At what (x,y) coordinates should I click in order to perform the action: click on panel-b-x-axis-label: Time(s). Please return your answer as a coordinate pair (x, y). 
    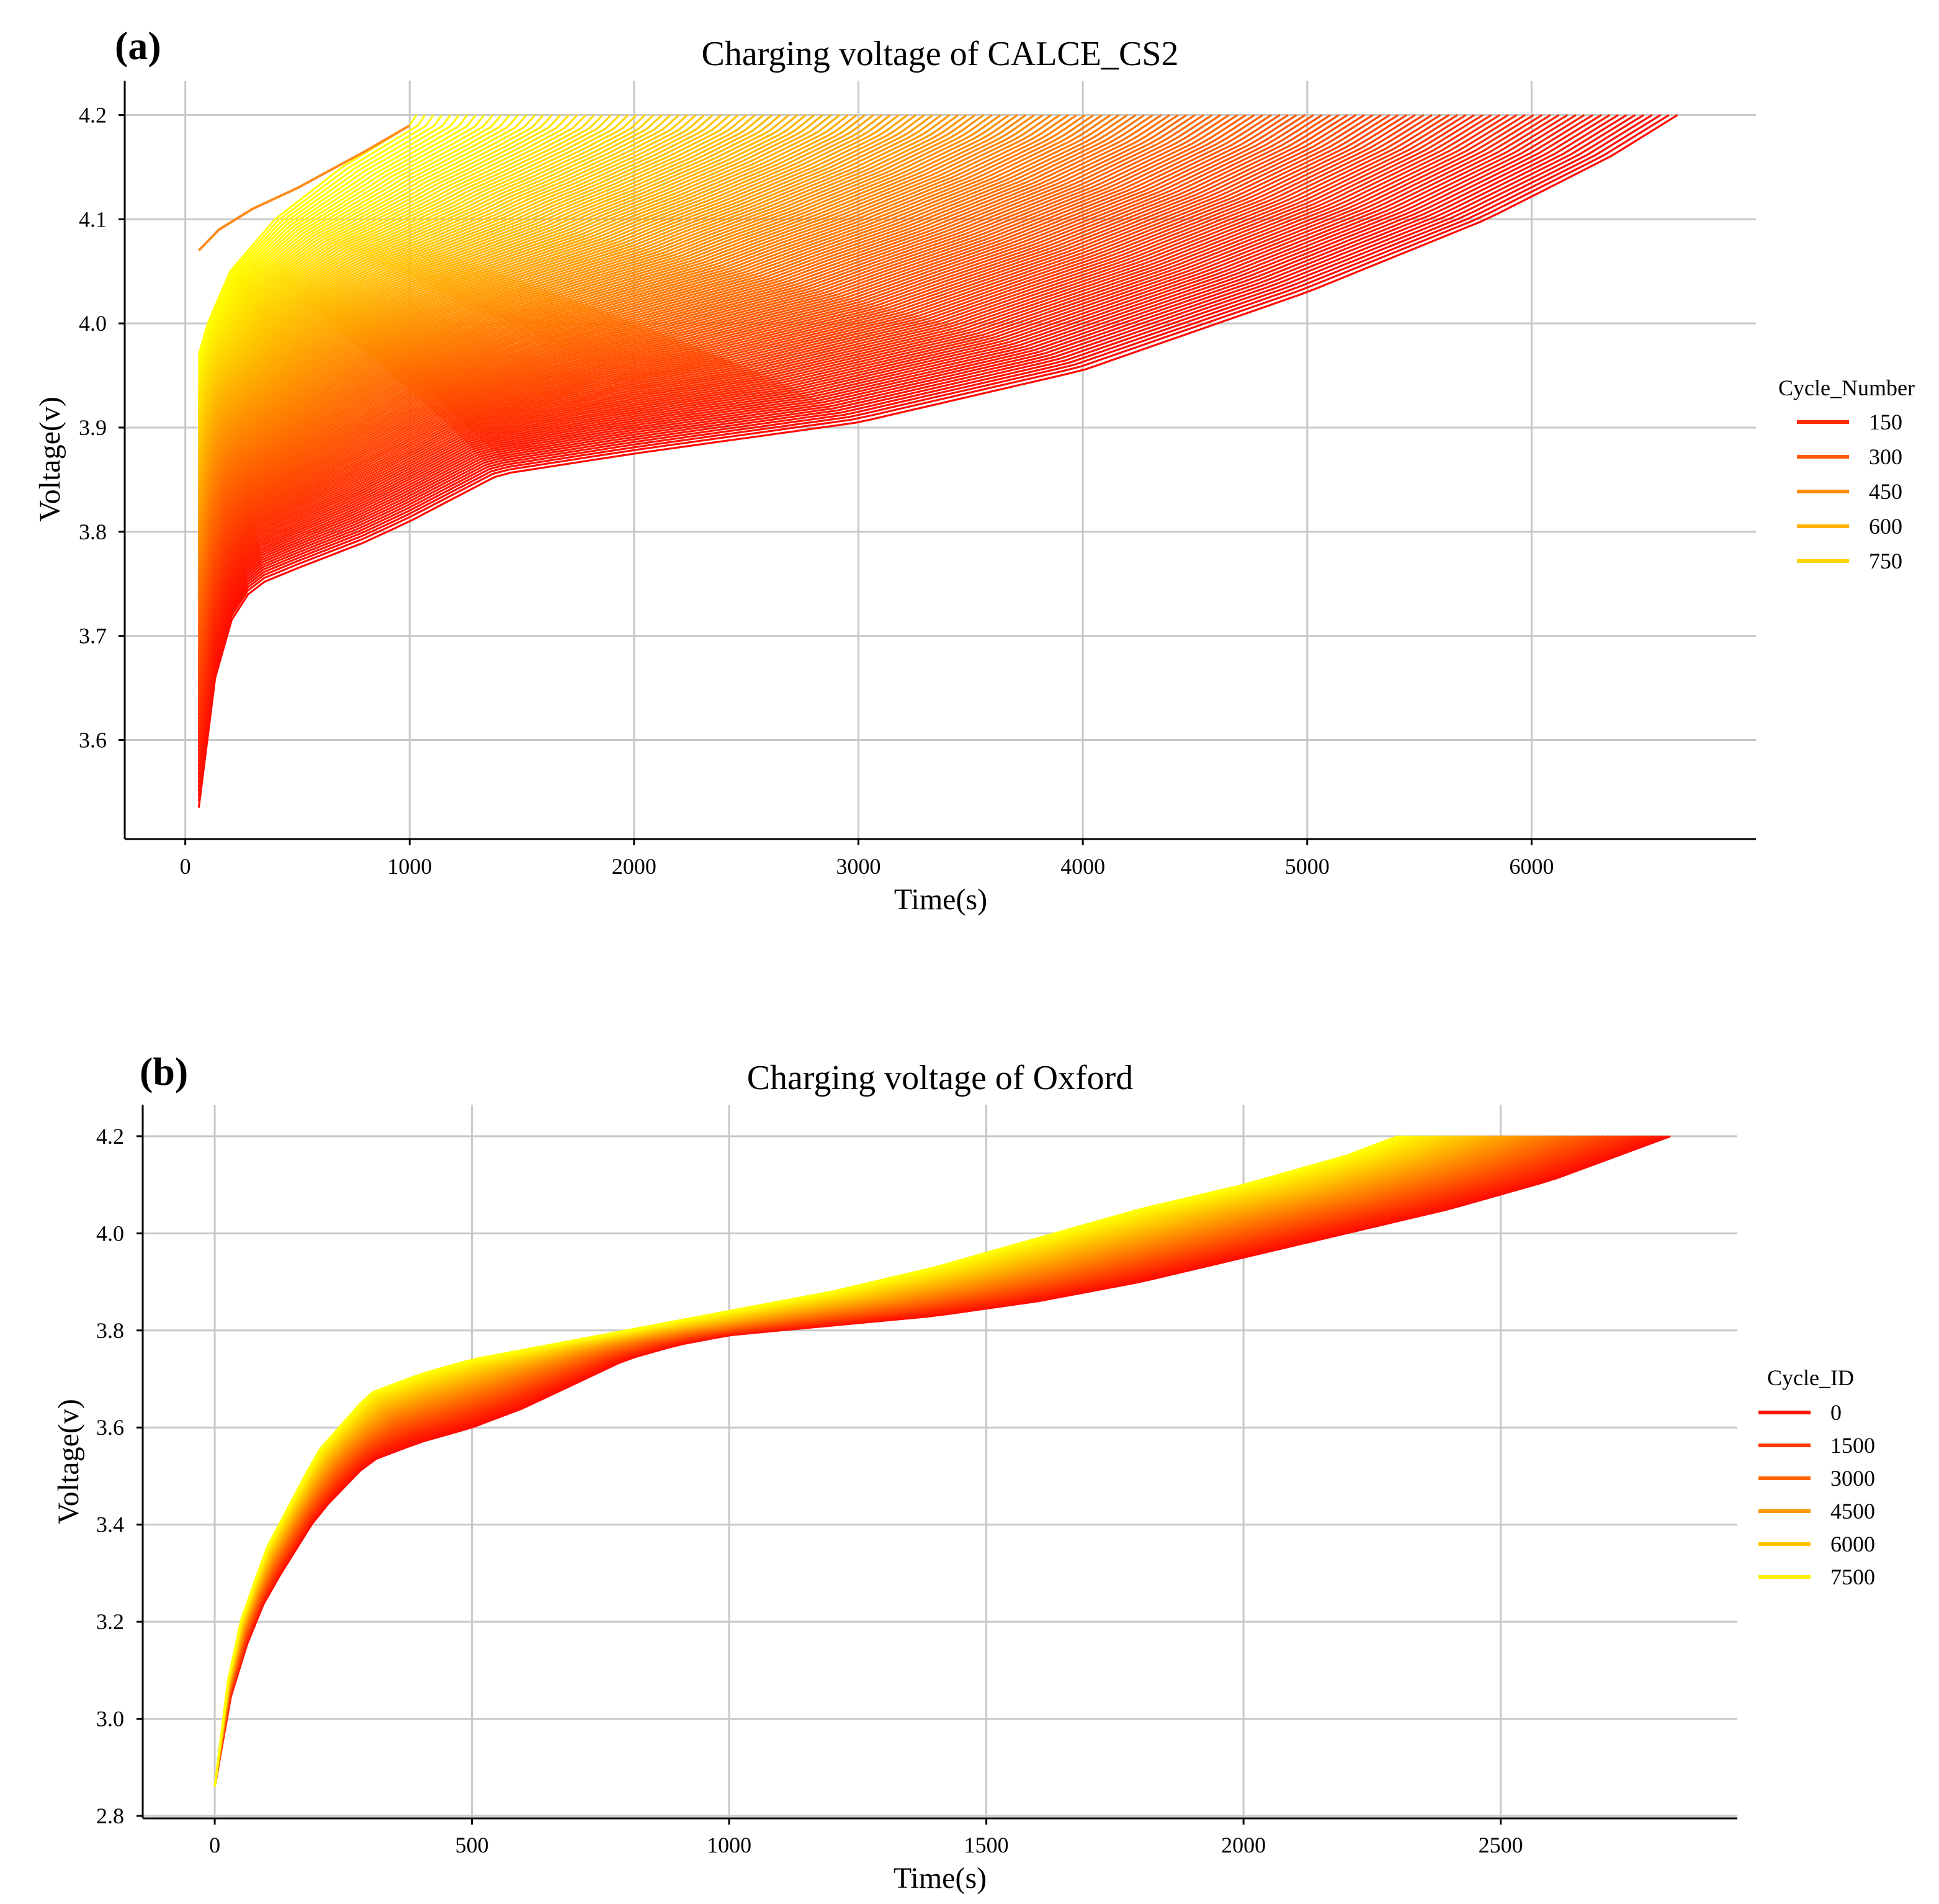
    Looking at the image, I should click on (940, 1878).